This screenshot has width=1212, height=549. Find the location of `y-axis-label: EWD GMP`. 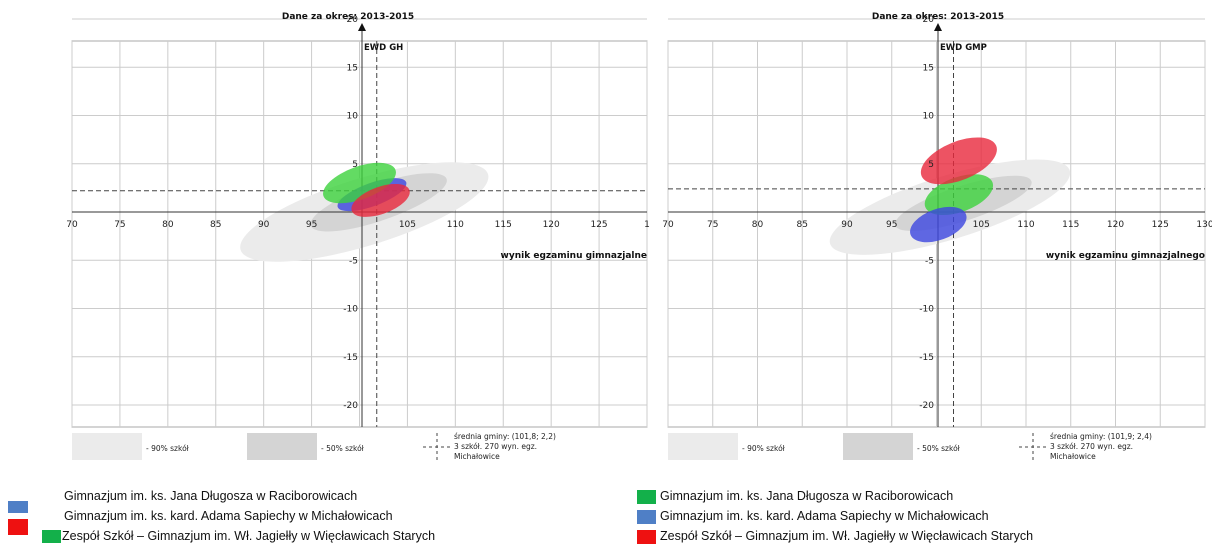

y-axis-label: EWD GMP is located at coordinates (963, 48).